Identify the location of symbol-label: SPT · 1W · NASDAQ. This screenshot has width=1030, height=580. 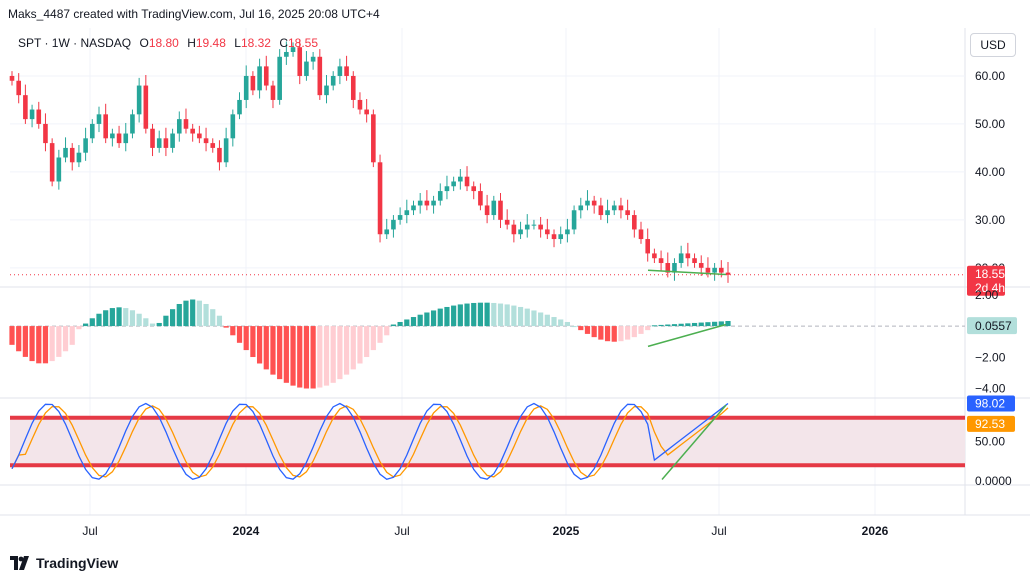
(75, 43).